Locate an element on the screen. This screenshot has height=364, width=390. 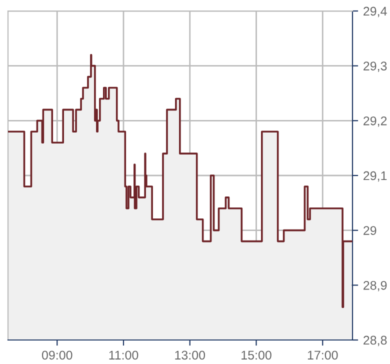
x-tick-label: 17:00 is located at coordinates (323, 355).